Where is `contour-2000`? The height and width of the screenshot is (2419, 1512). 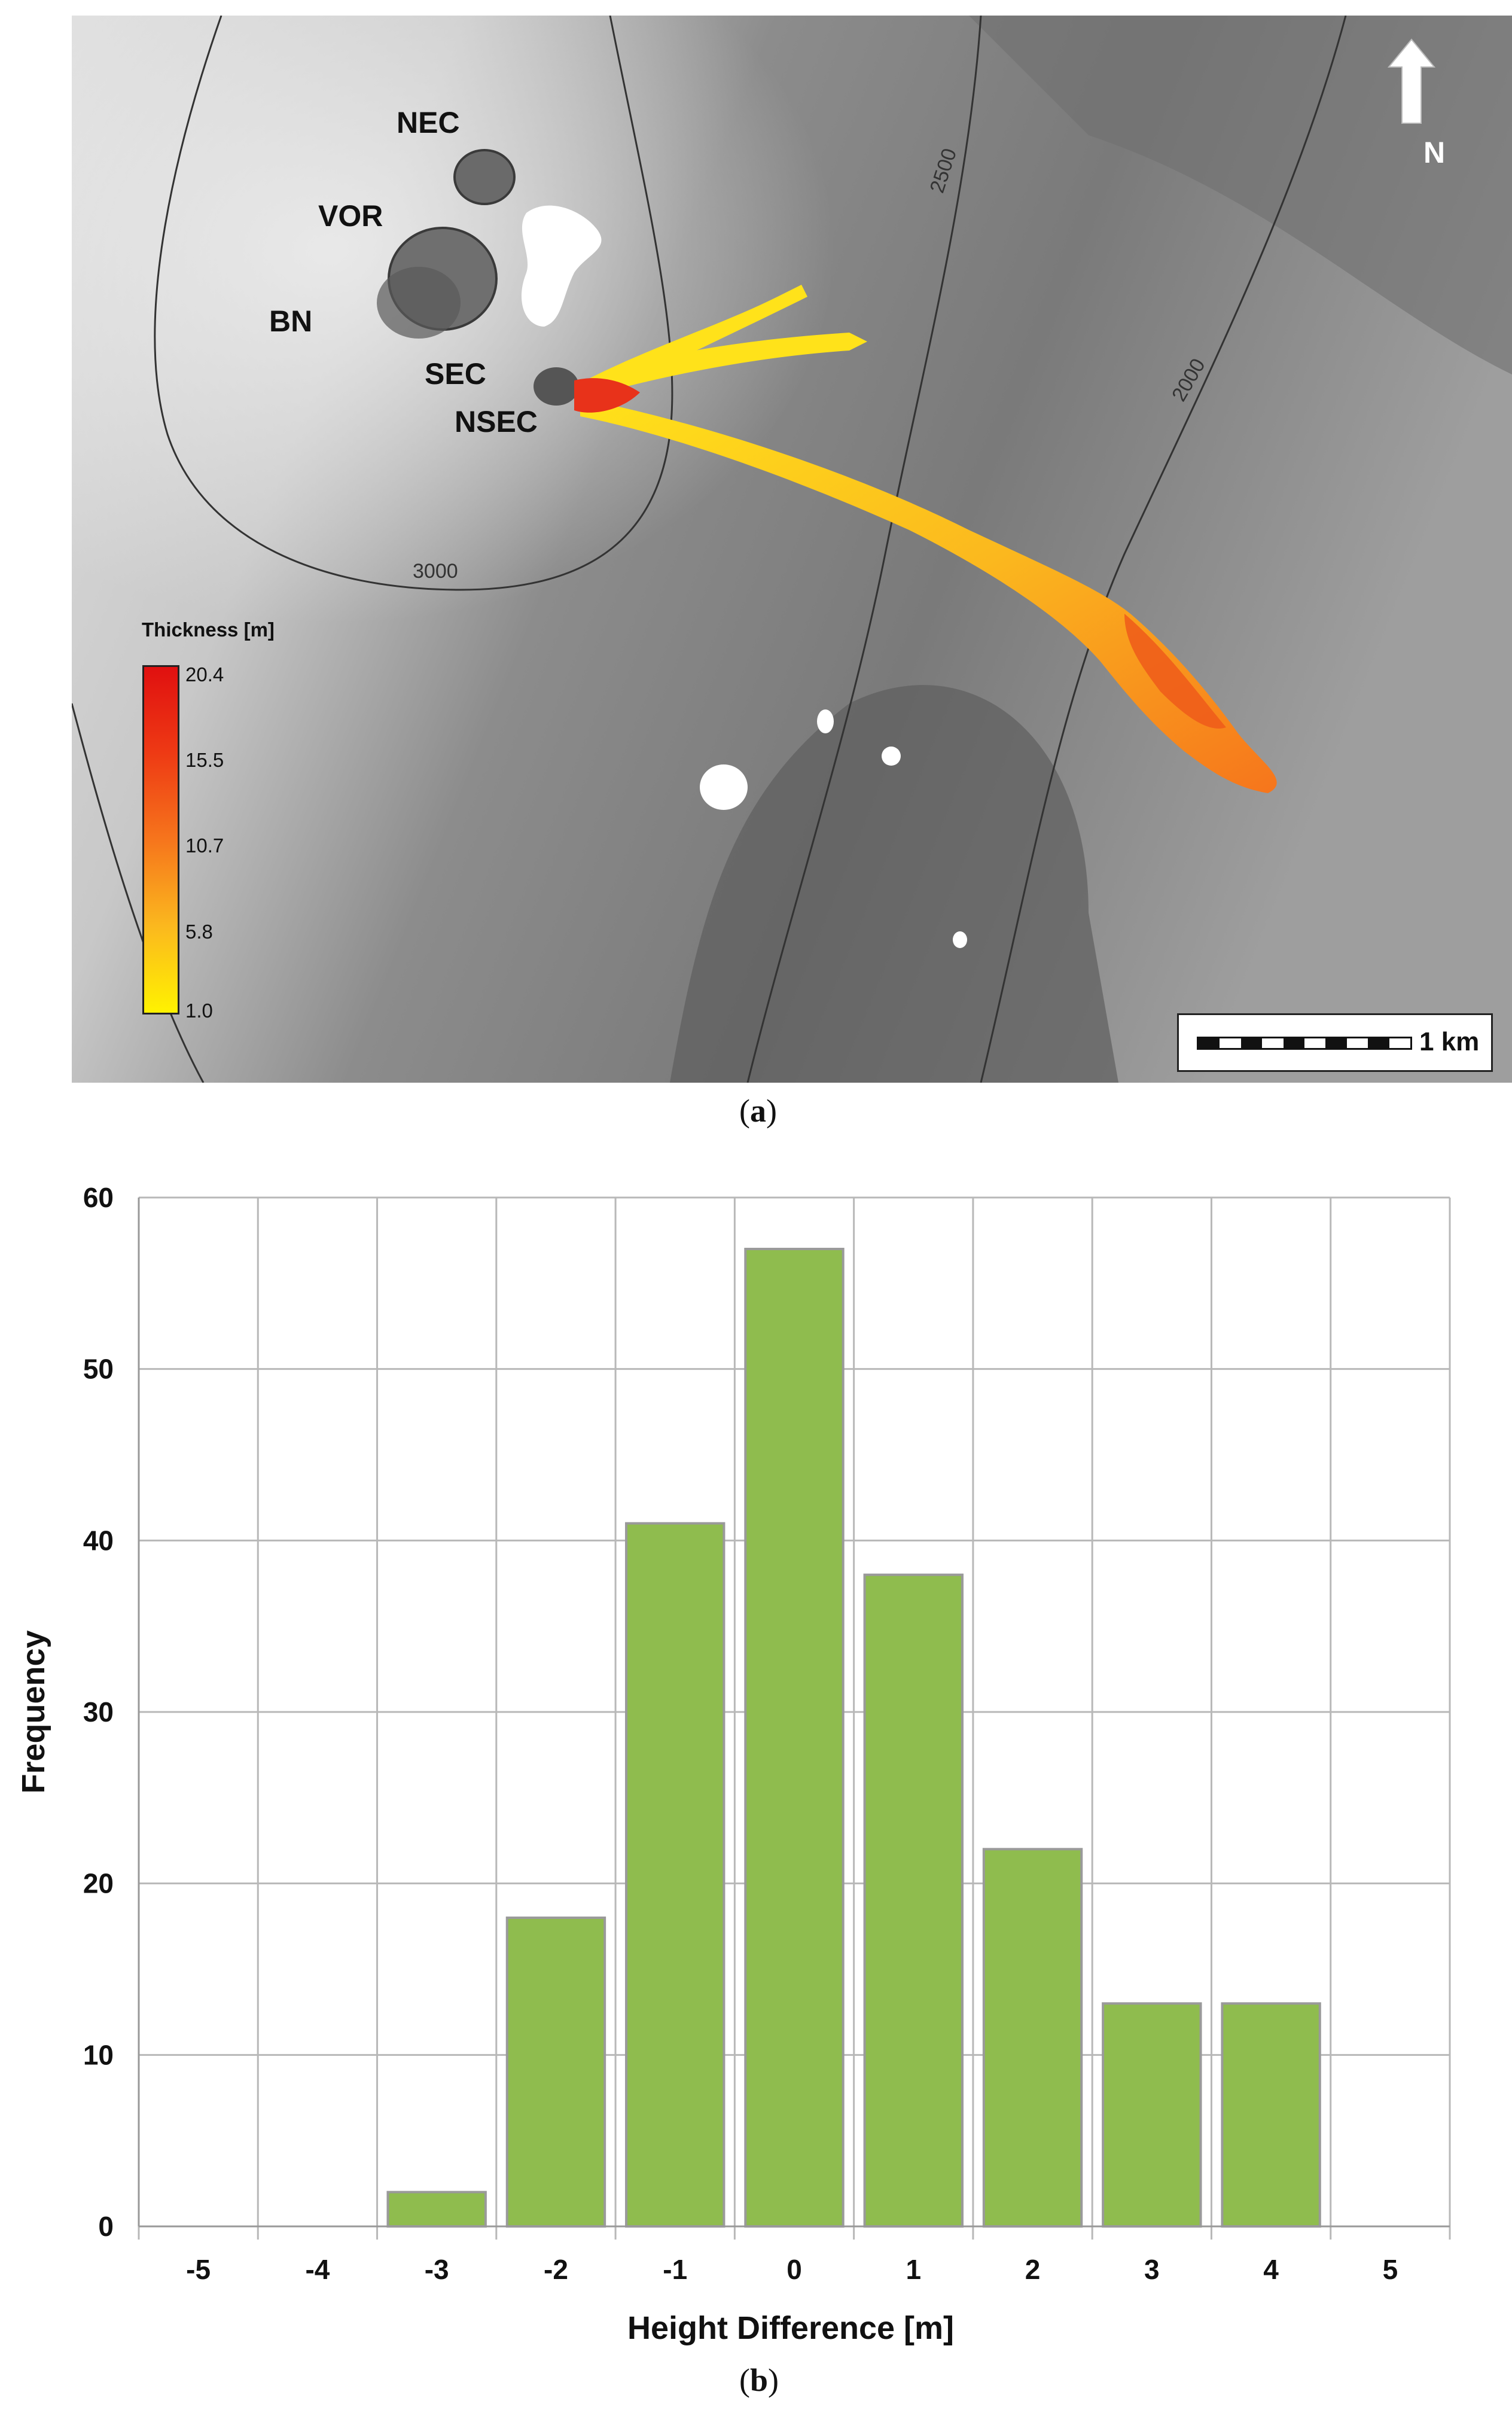
contour-2000 is located at coordinates (1163, 549).